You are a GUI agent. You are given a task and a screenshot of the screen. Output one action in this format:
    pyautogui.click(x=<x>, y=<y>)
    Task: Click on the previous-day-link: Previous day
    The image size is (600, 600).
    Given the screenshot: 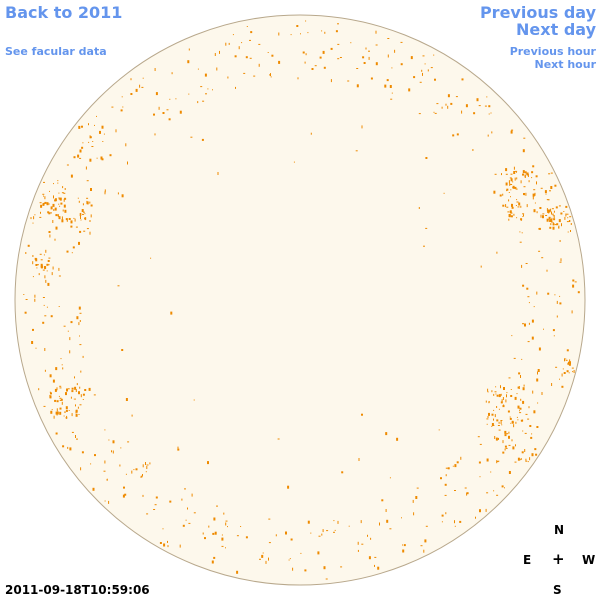 What is the action you would take?
    pyautogui.click(x=537, y=12)
    